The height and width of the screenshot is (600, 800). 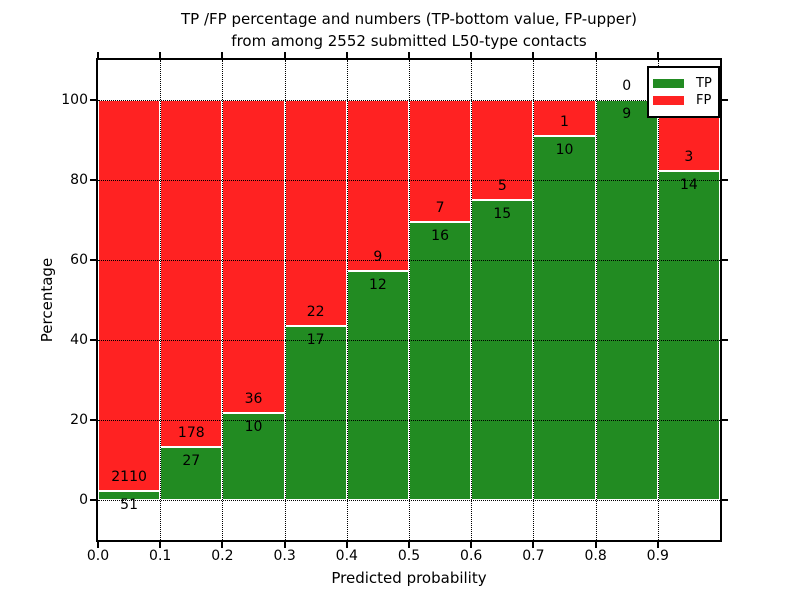 I want to click on tick-x-top-0.8, so click(x=595, y=55).